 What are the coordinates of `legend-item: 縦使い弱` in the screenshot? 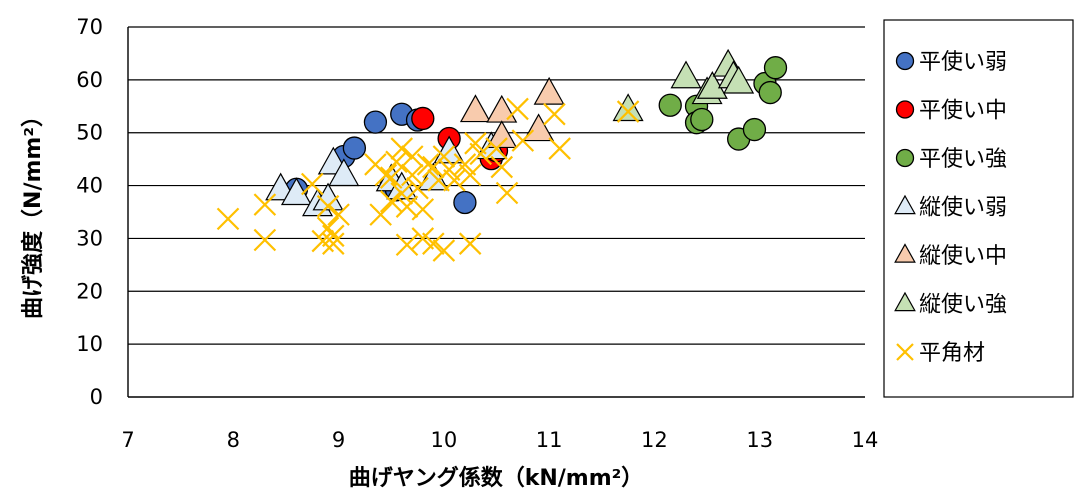 It's located at (950, 207).